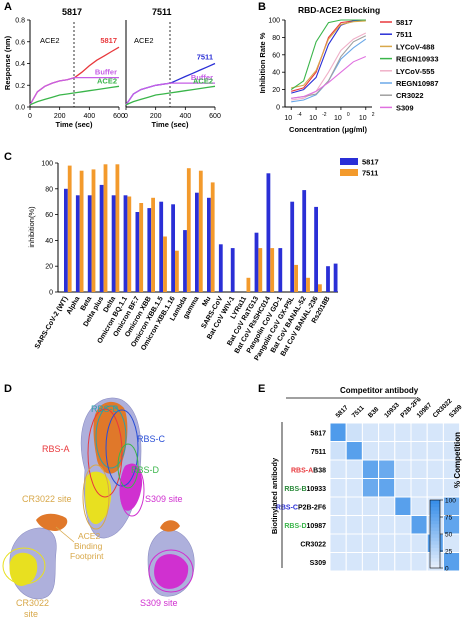  Describe the element at coordinates (278, 108) in the screenshot. I see `panel-b-ytick: 0` at that location.